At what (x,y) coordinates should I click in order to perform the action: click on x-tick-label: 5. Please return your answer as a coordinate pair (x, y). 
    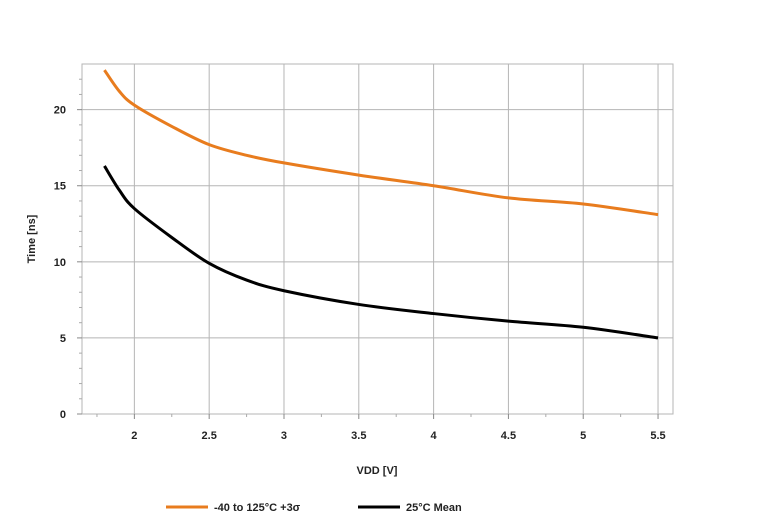
    Looking at the image, I should click on (583, 436).